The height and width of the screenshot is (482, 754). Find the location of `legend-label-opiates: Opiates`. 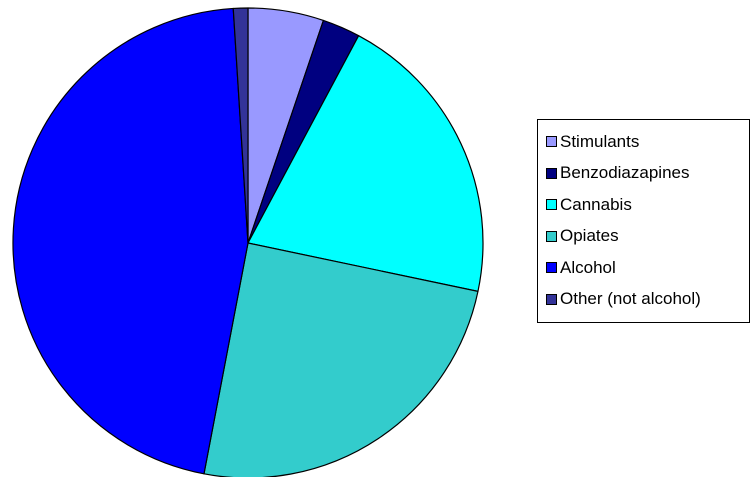

legend-label-opiates: Opiates is located at coordinates (589, 236).